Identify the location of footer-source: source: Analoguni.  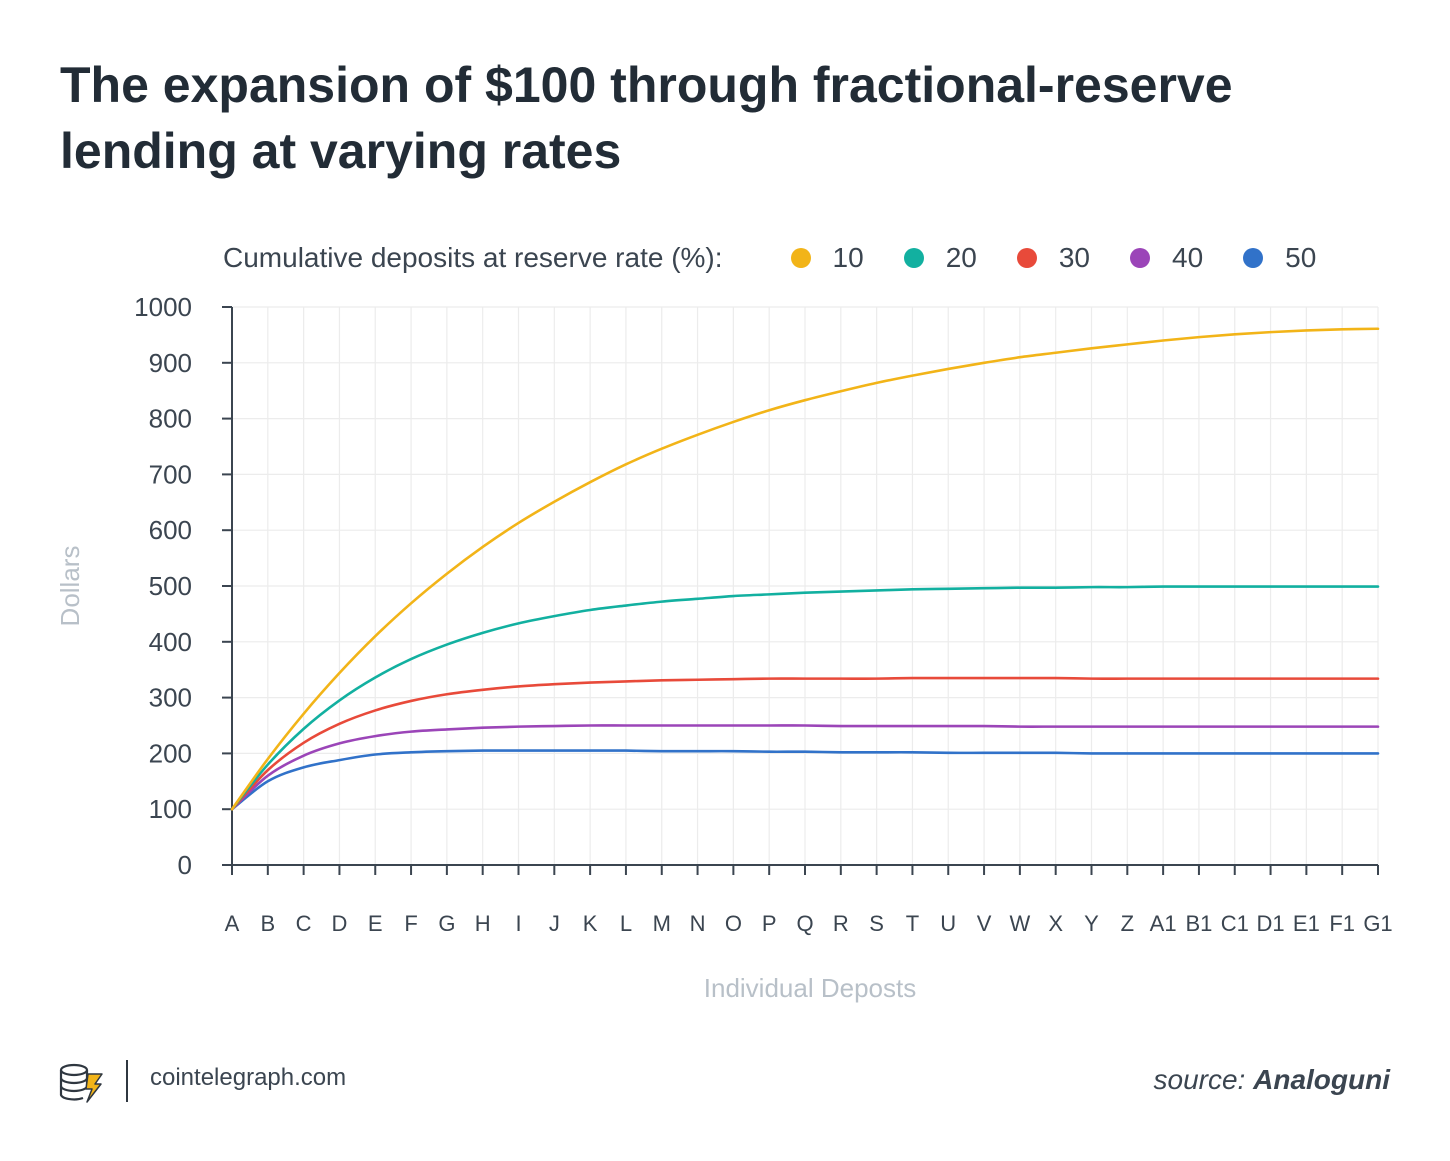
(1272, 1080).